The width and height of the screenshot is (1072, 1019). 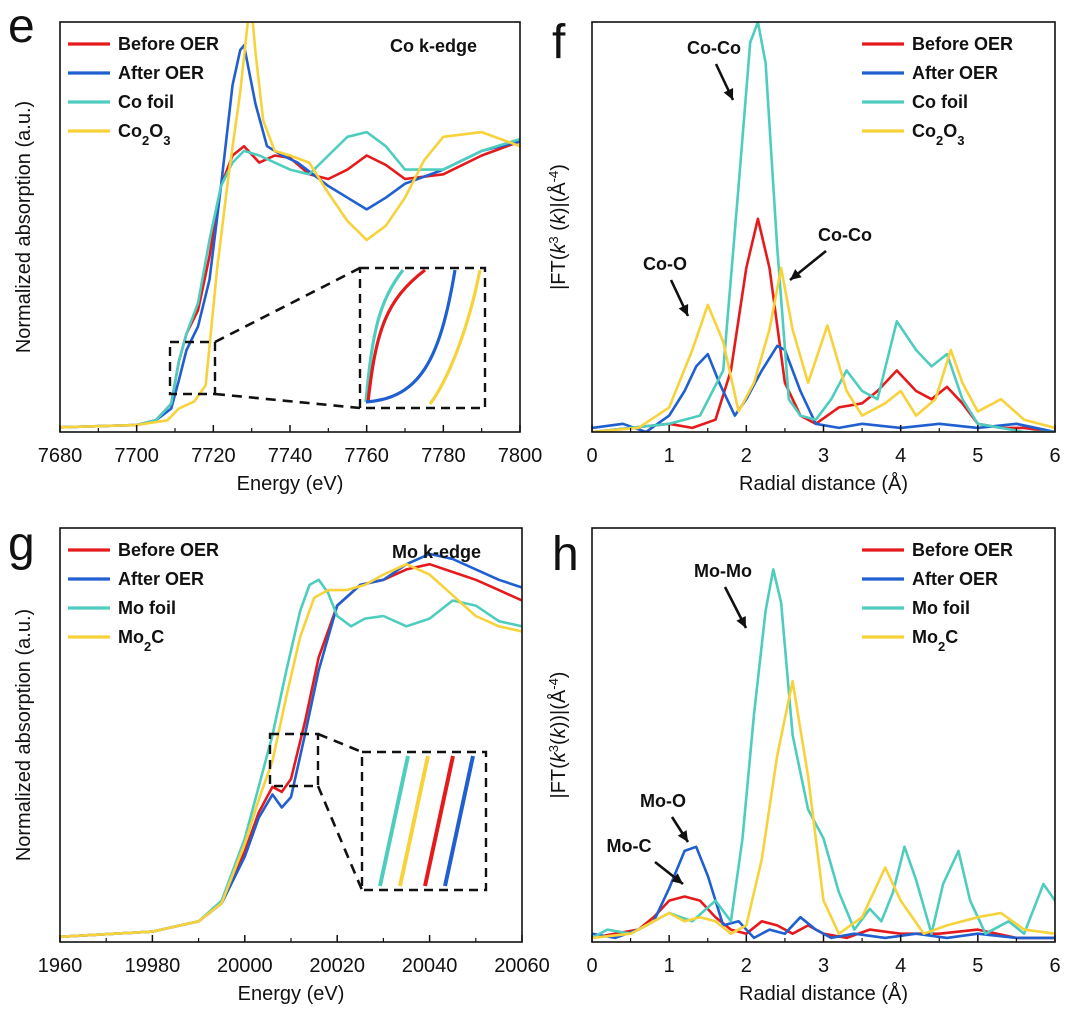 I want to click on x-tick-label: 7760, so click(x=366, y=456).